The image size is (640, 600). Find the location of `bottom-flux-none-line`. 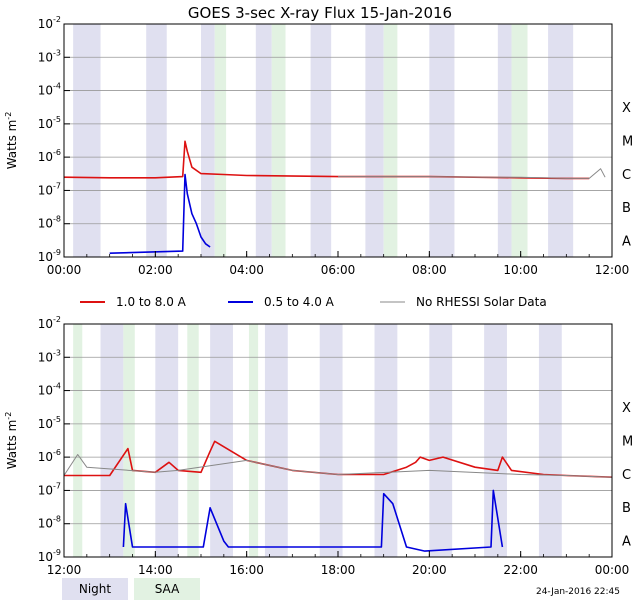

bottom-flux-none-line is located at coordinates (338, 466).